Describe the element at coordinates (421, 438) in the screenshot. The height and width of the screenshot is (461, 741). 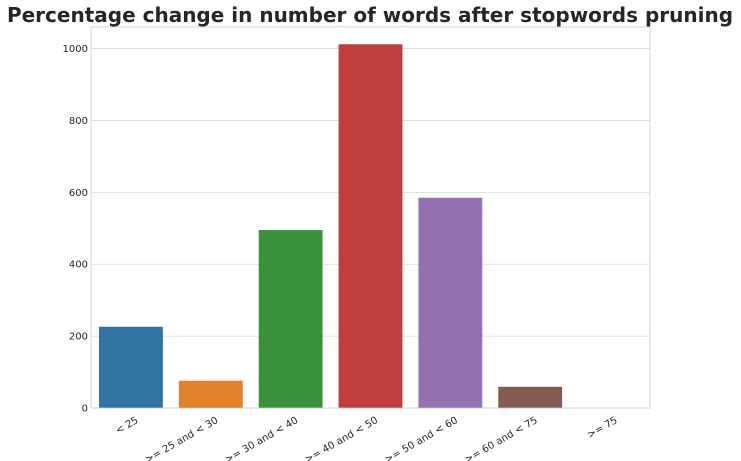
I see `x-tick-label: >= 50 and < 60` at that location.